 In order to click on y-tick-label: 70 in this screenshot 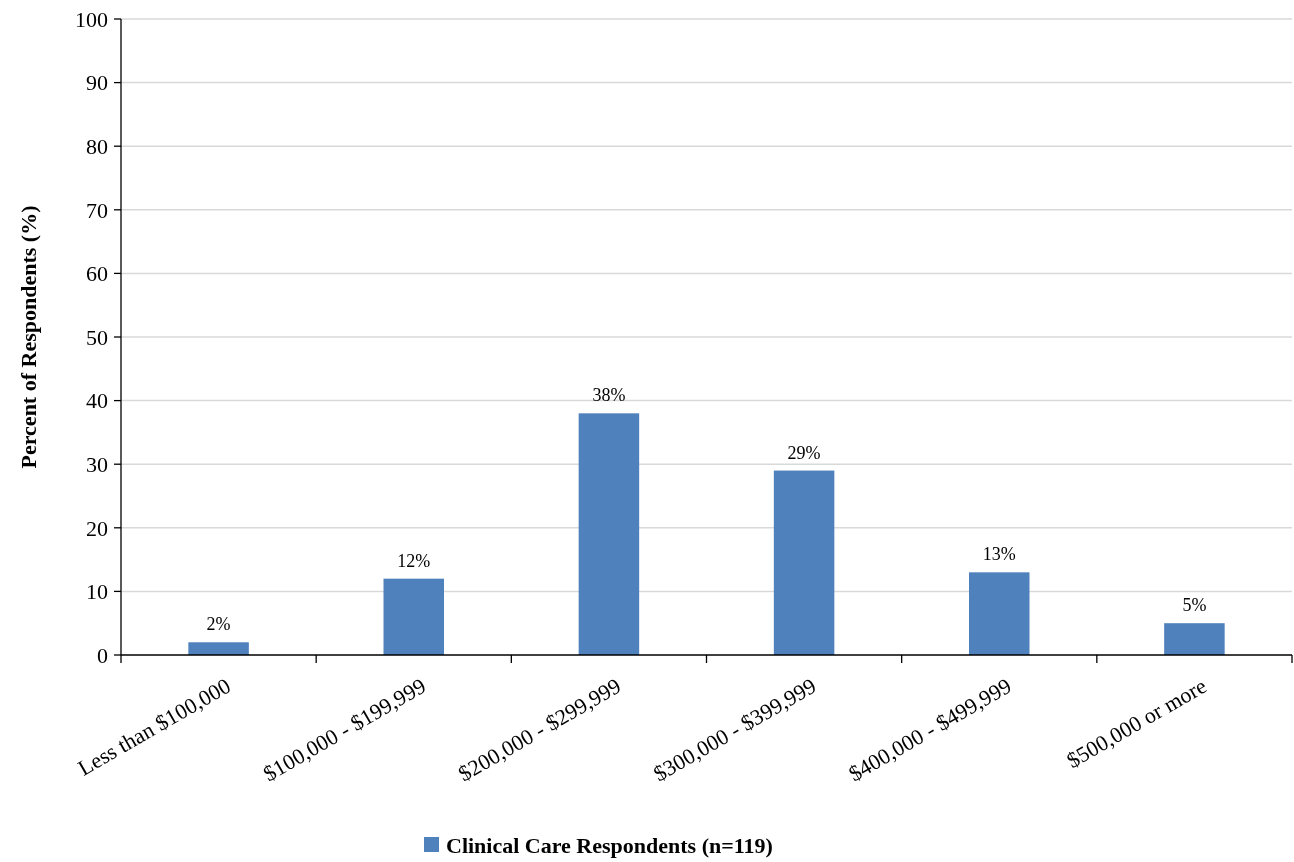, I will do `click(97, 210)`.